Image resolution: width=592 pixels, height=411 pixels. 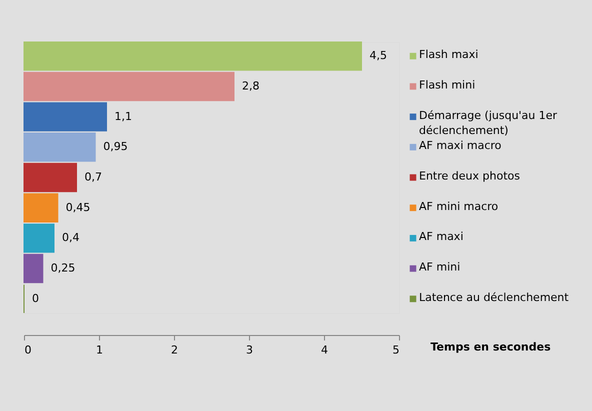 I want to click on data-label: 4,5, so click(x=378, y=55).